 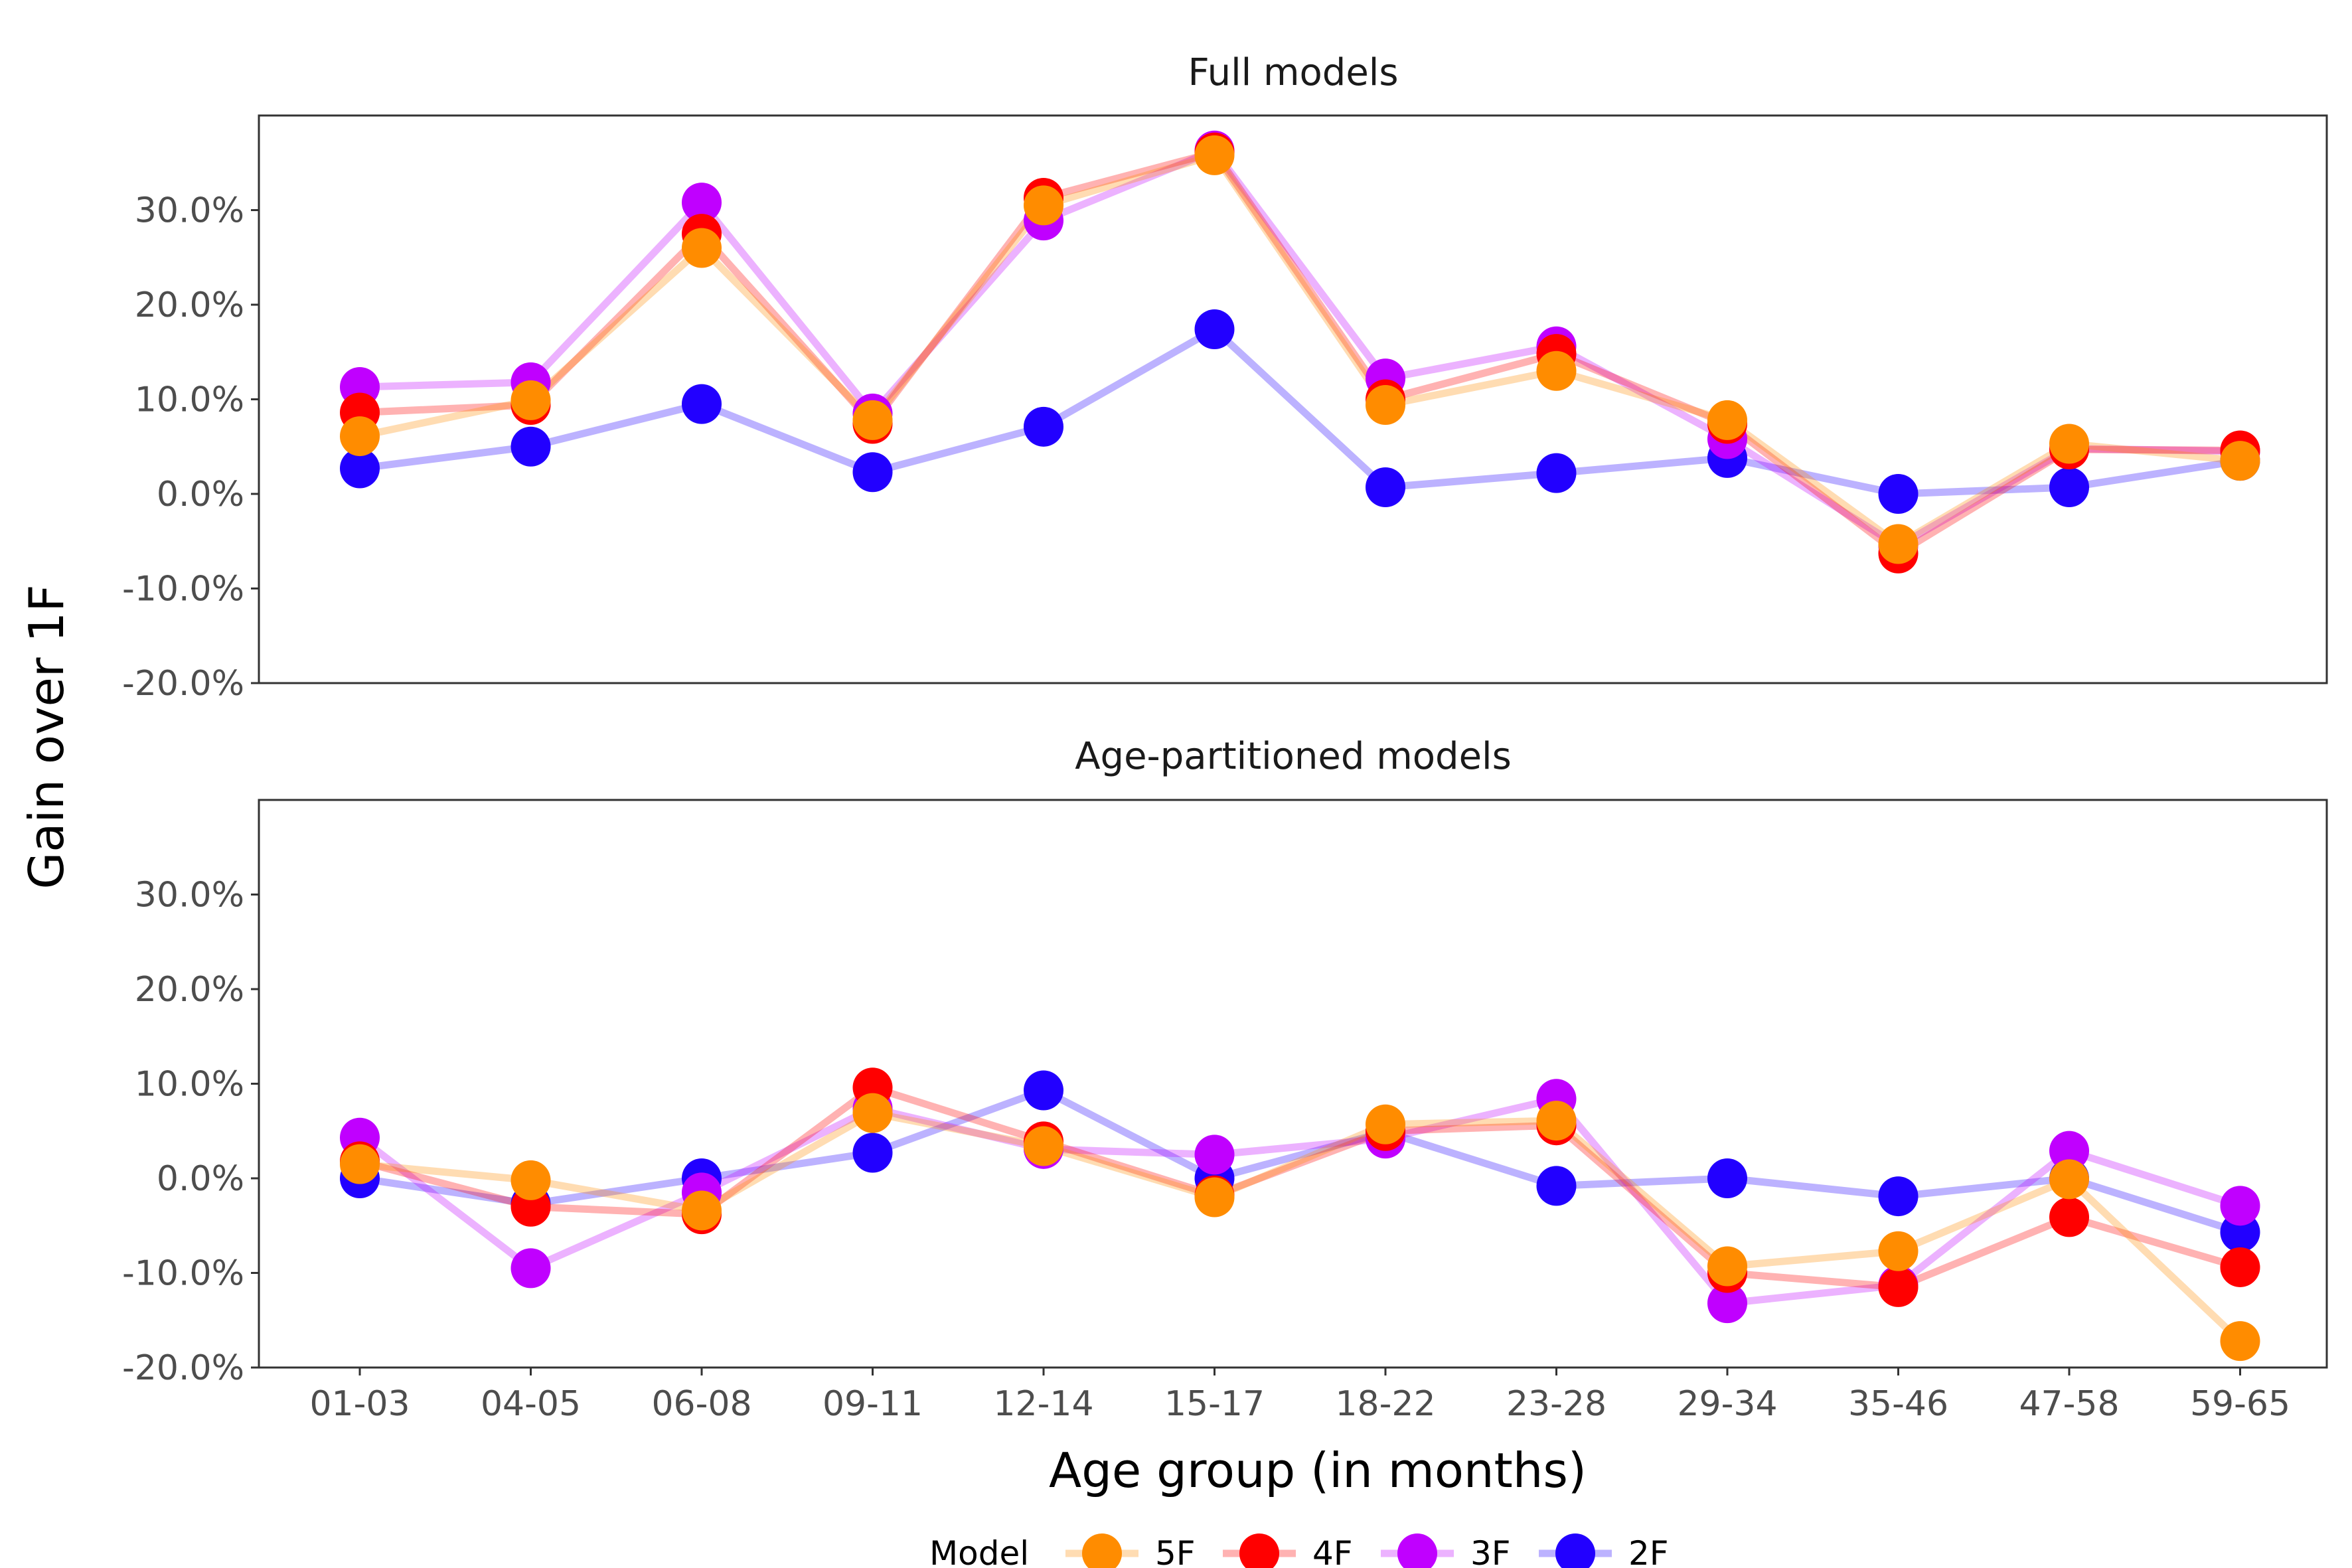 I want to click on legend-label: 4F, so click(x=1332, y=1551).